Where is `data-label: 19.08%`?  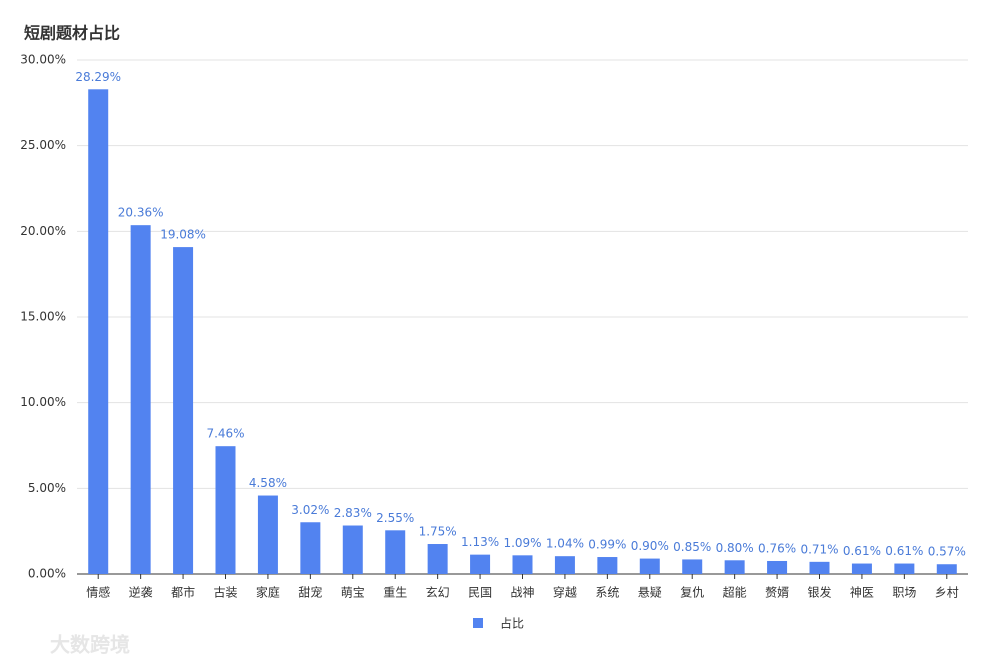 data-label: 19.08% is located at coordinates (183, 235).